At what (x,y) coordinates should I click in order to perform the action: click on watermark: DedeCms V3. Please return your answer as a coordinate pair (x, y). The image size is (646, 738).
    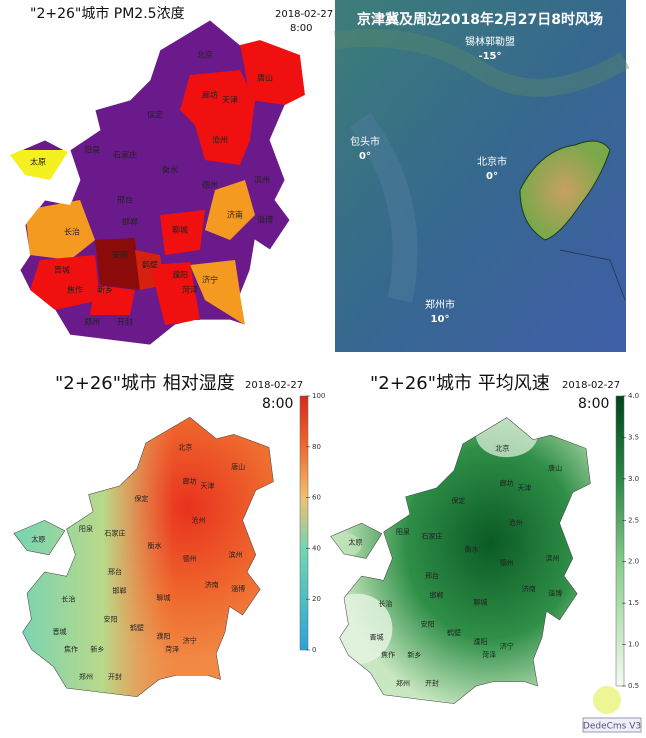
    Looking at the image, I should click on (612, 727).